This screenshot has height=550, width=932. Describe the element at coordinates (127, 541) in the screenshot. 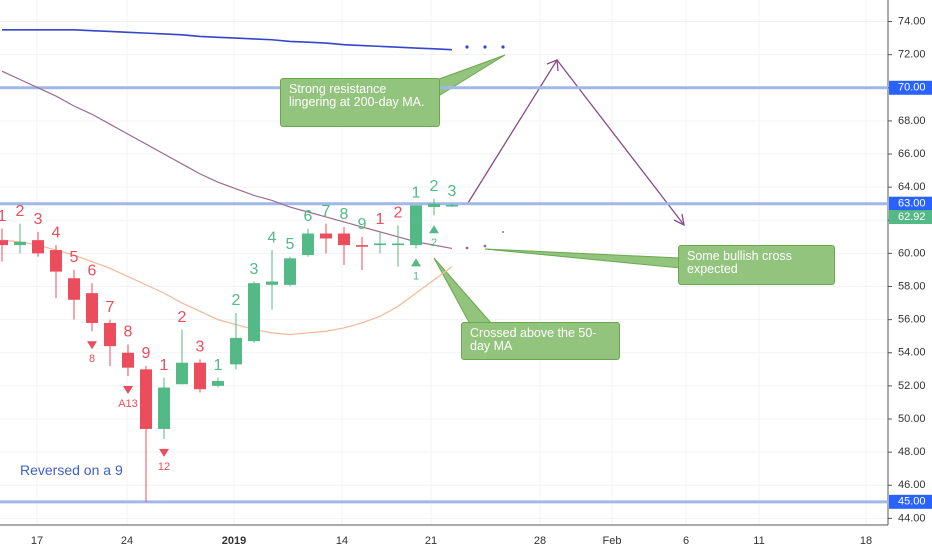

I see `x-tick-label: 24` at that location.